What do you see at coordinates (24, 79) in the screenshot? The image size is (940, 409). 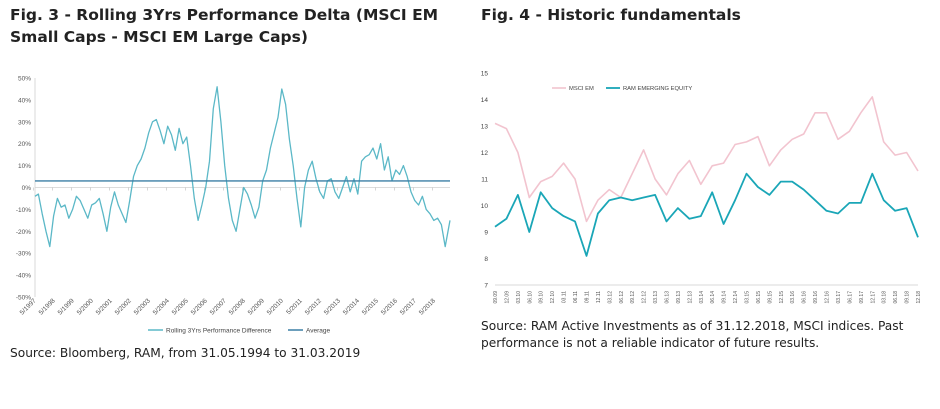 I see `fig3-y-tick-label: 50%` at bounding box center [24, 79].